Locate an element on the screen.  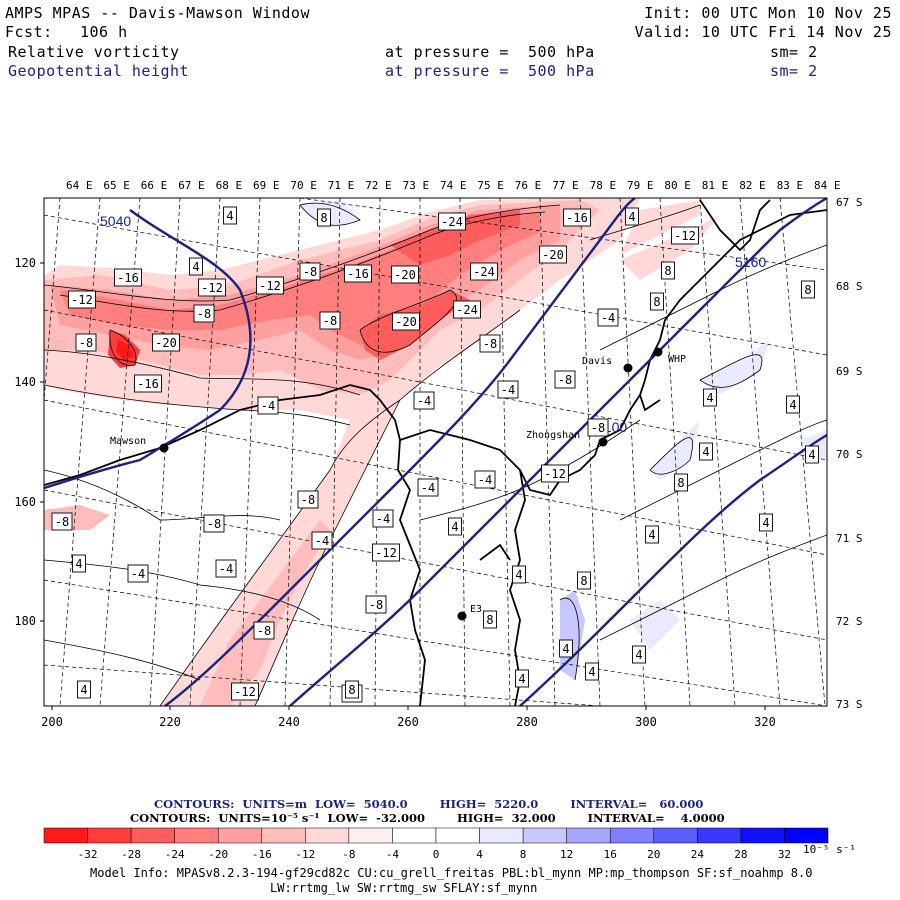
field1-level: at pressure = 500 hPa is located at coordinates (490, 52).